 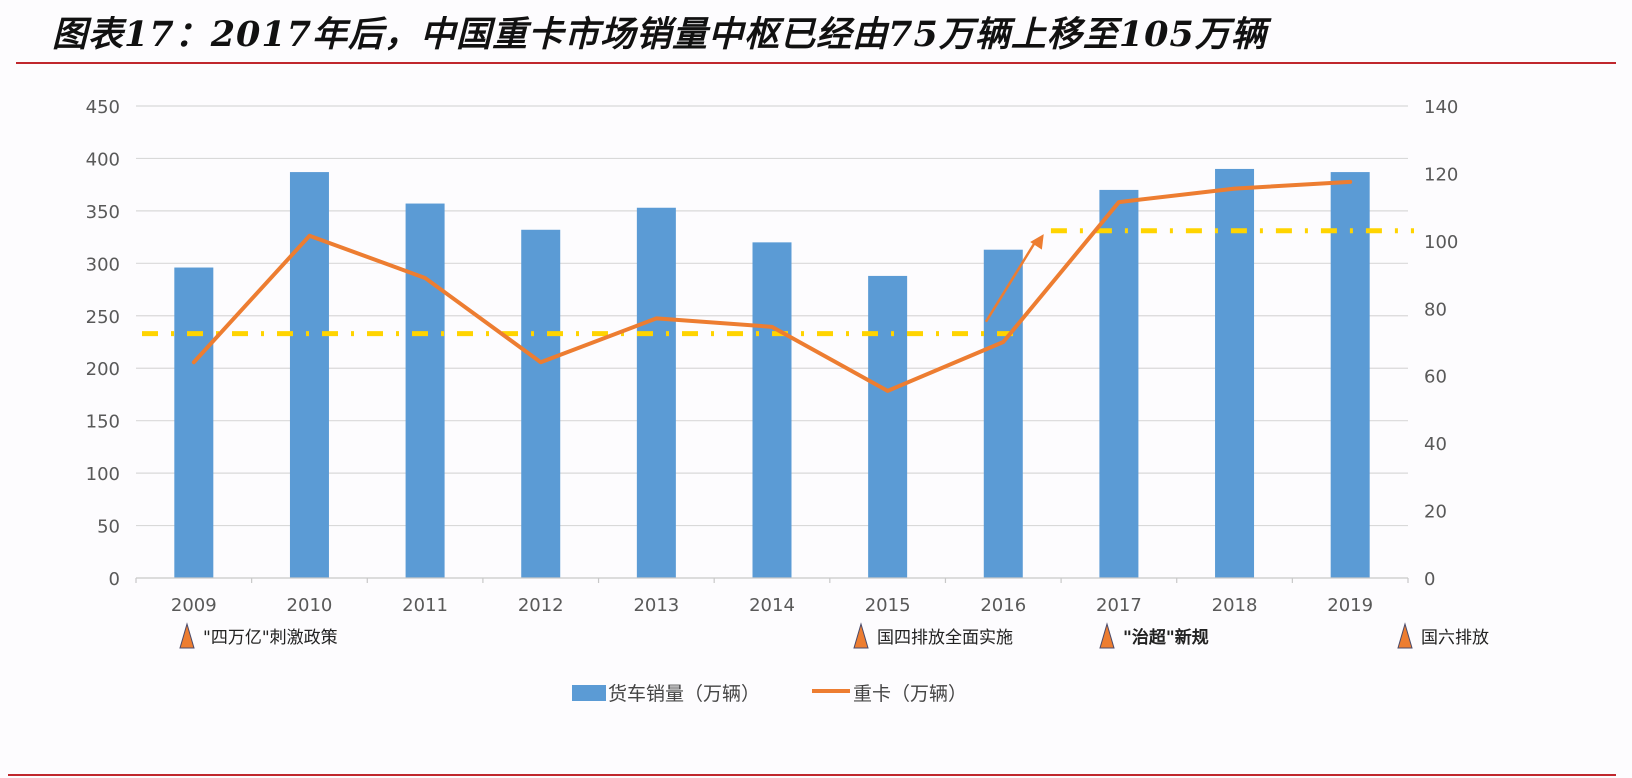 I want to click on right-axis-tick: 140, so click(x=1441, y=107).